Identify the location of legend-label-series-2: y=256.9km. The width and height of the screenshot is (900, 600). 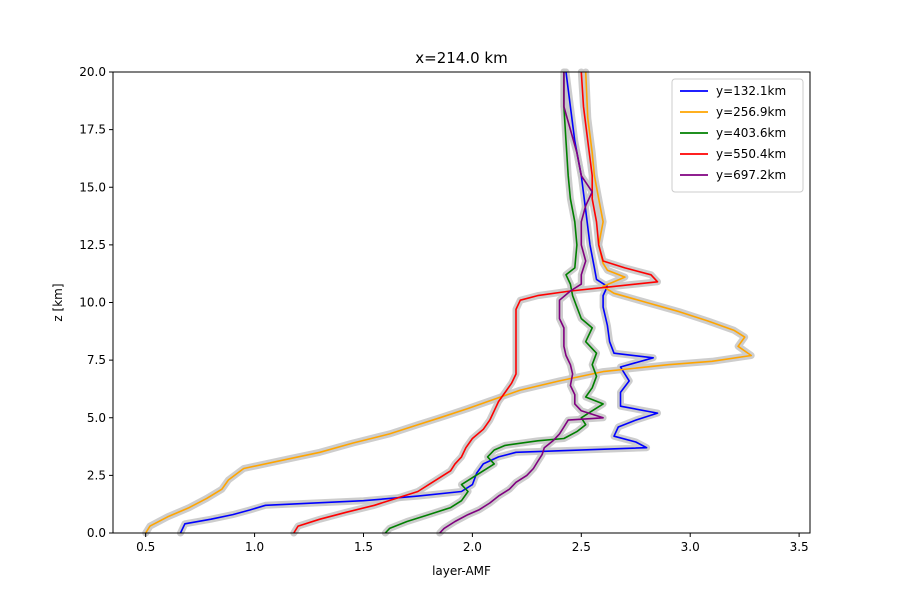
(751, 112).